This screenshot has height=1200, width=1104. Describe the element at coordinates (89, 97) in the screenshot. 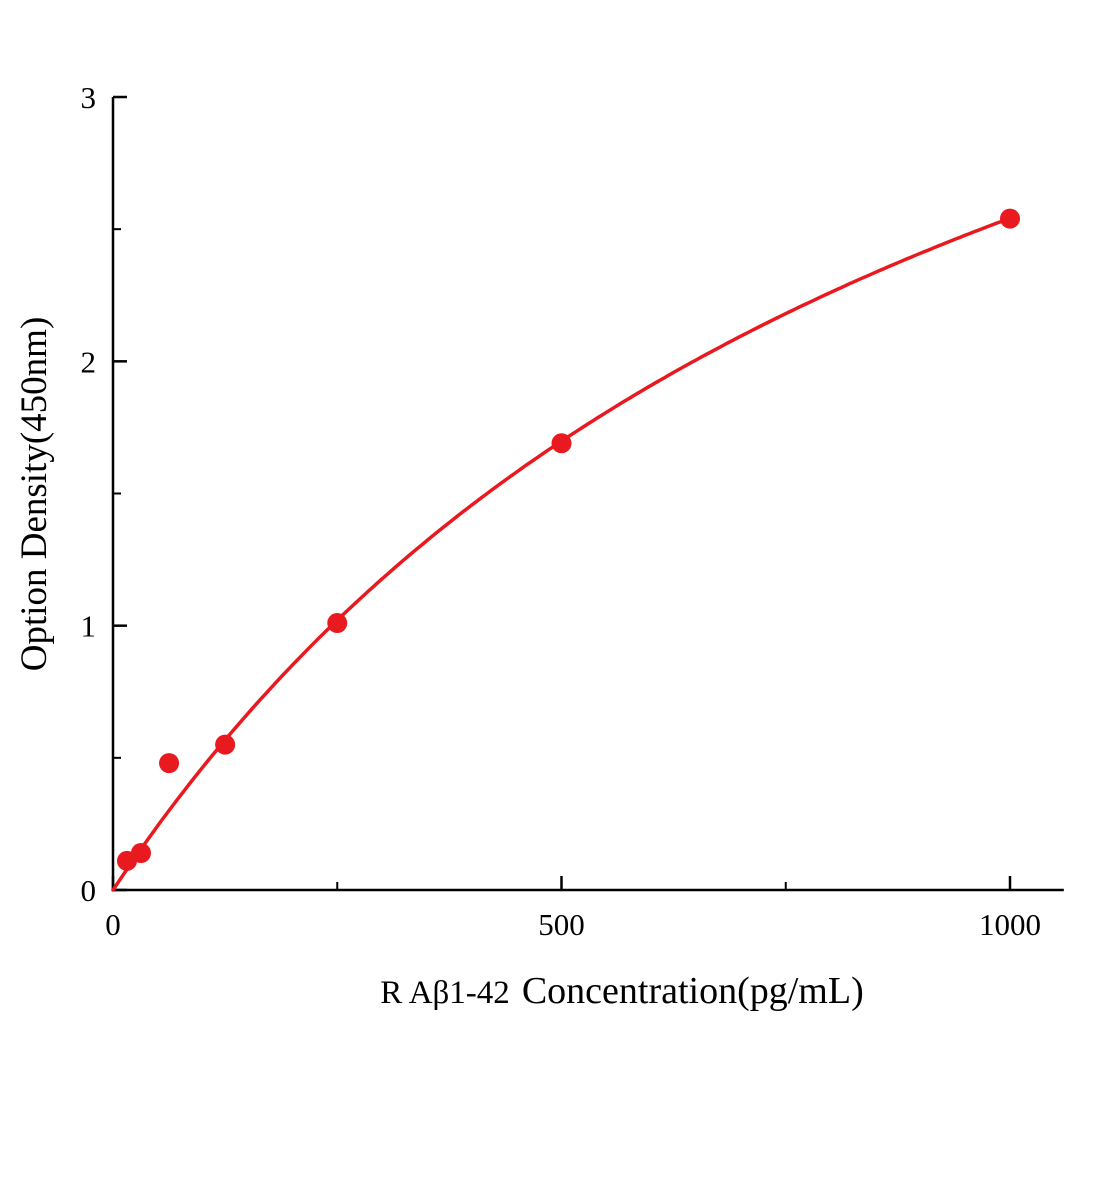

I see `y-tick-label: 3` at that location.